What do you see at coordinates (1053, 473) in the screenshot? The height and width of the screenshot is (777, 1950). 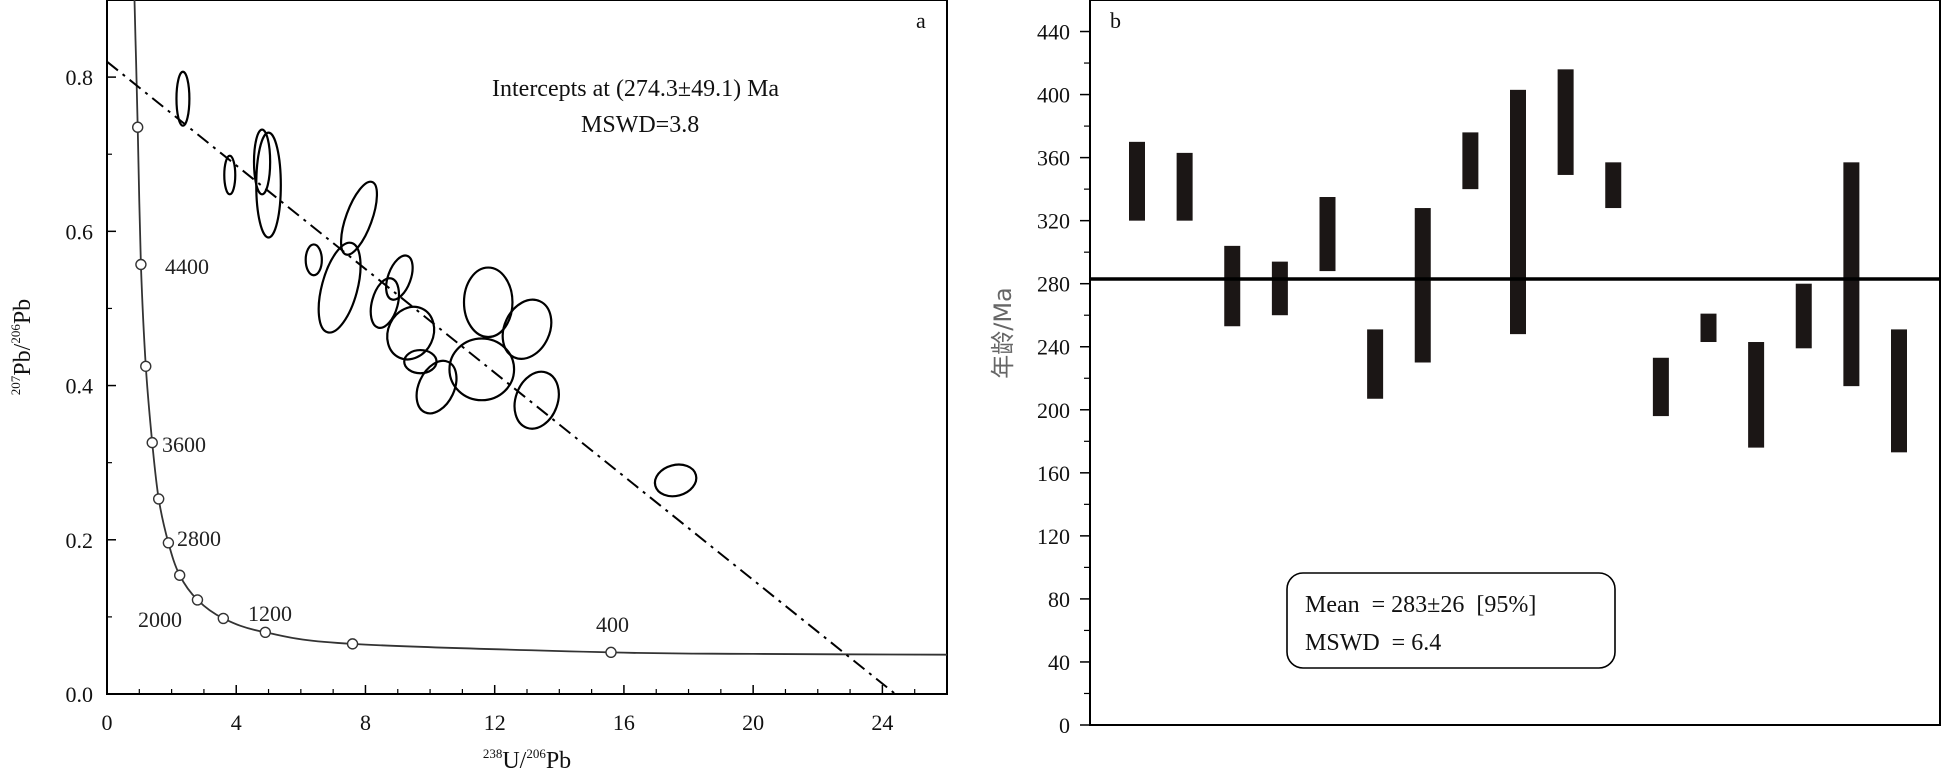 I see `panel-b-y-tick-label: 160` at bounding box center [1053, 473].